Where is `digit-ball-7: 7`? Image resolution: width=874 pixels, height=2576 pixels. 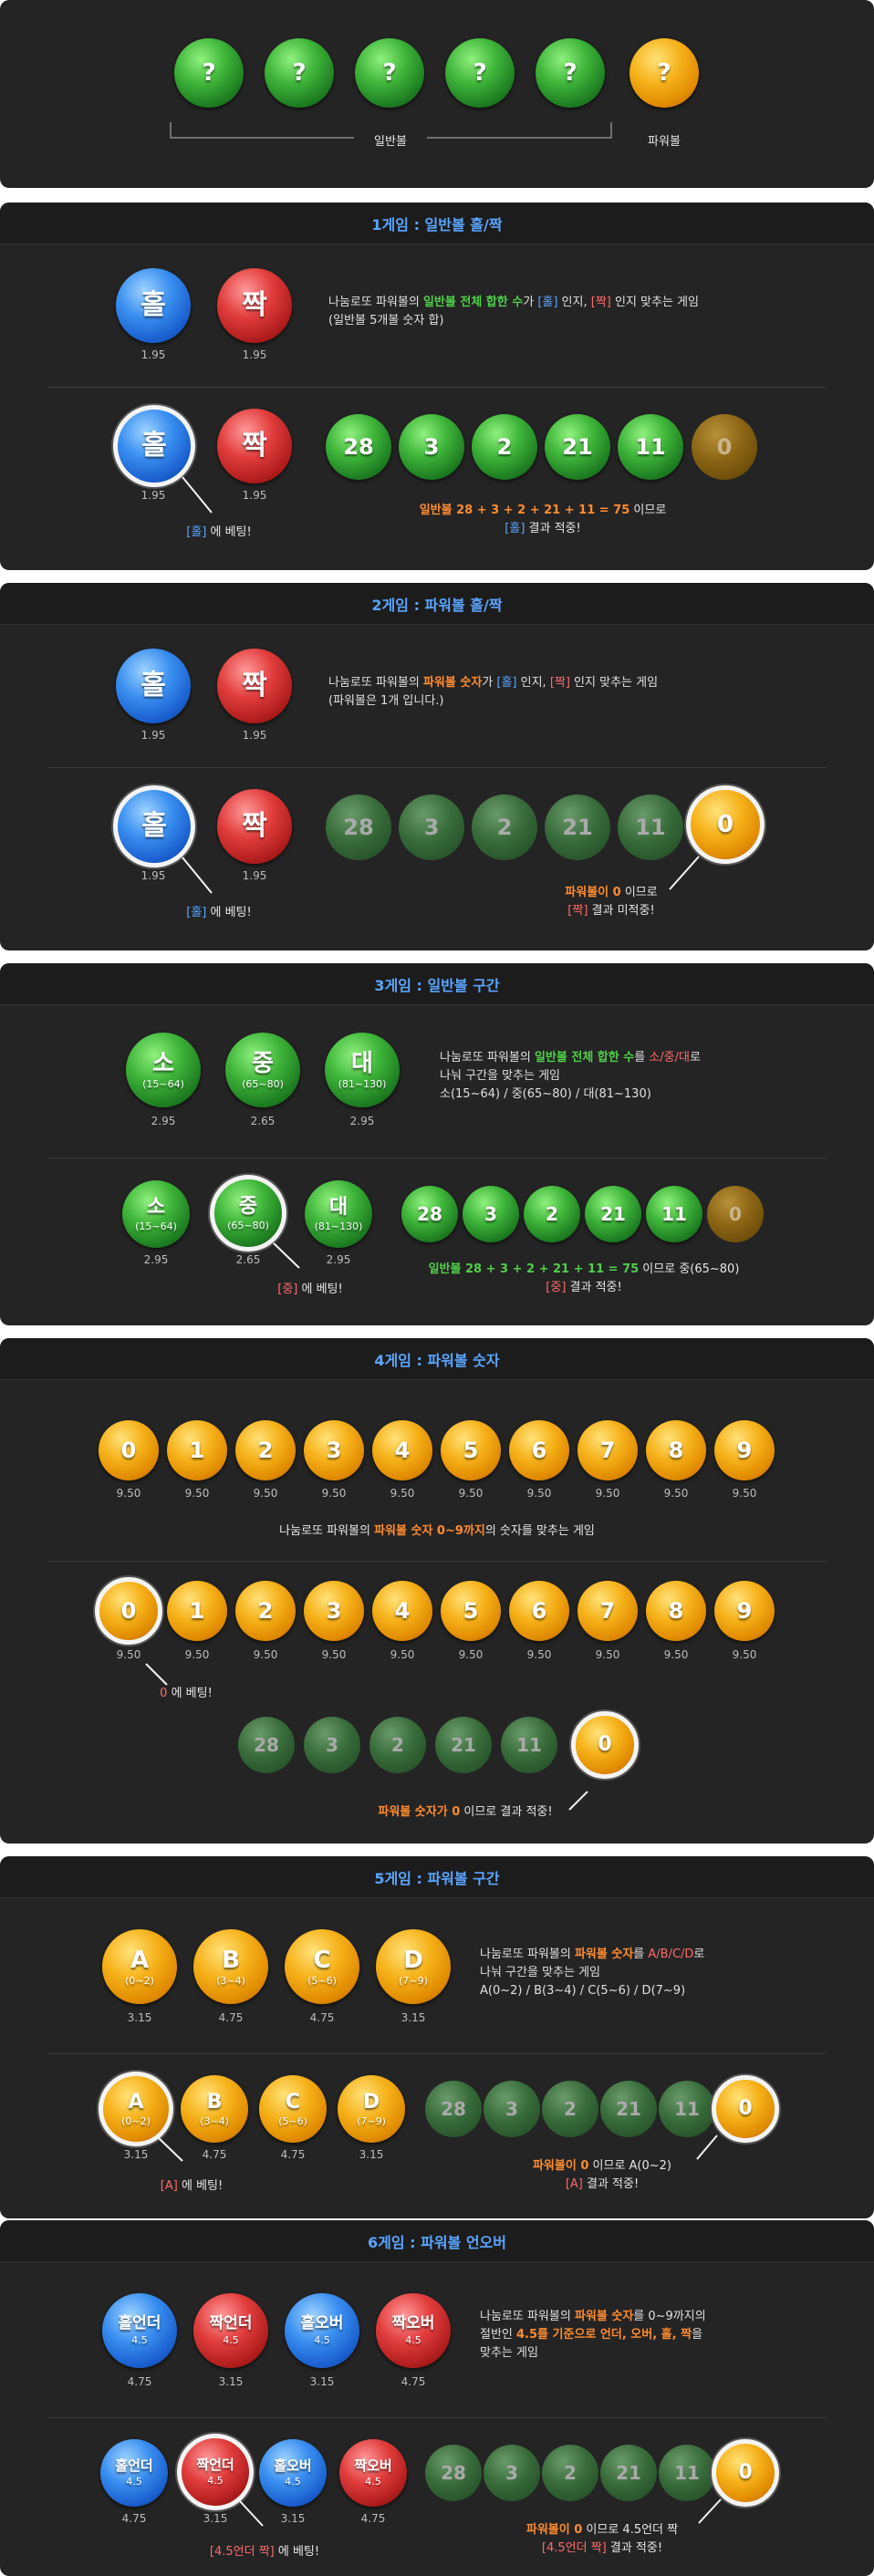
digit-ball-7: 7 is located at coordinates (607, 1450).